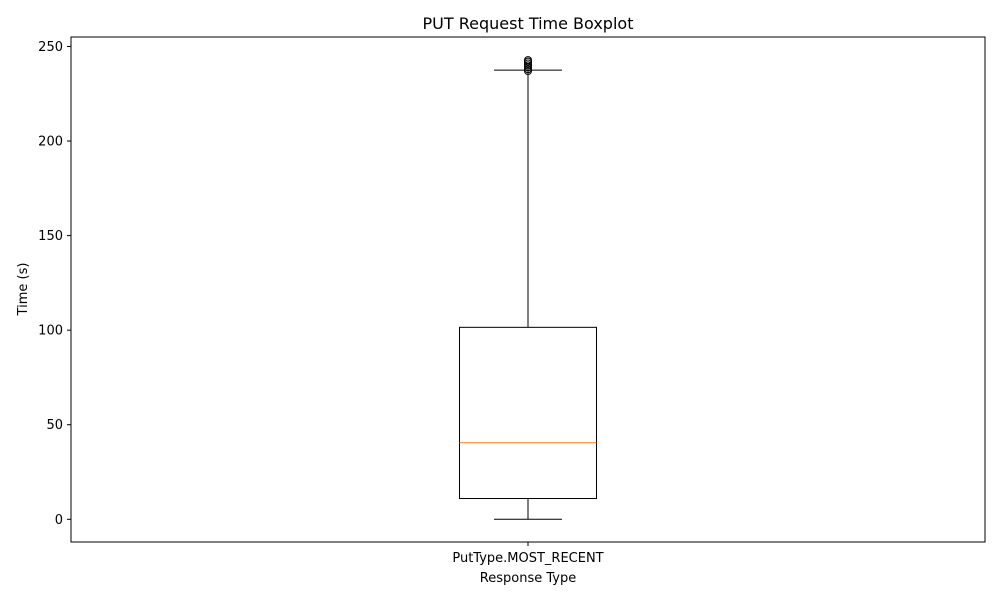 The image size is (1000, 600). Describe the element at coordinates (54, 284) in the screenshot. I see `y-axis-ticks: 0 50 100 150 200 250` at that location.